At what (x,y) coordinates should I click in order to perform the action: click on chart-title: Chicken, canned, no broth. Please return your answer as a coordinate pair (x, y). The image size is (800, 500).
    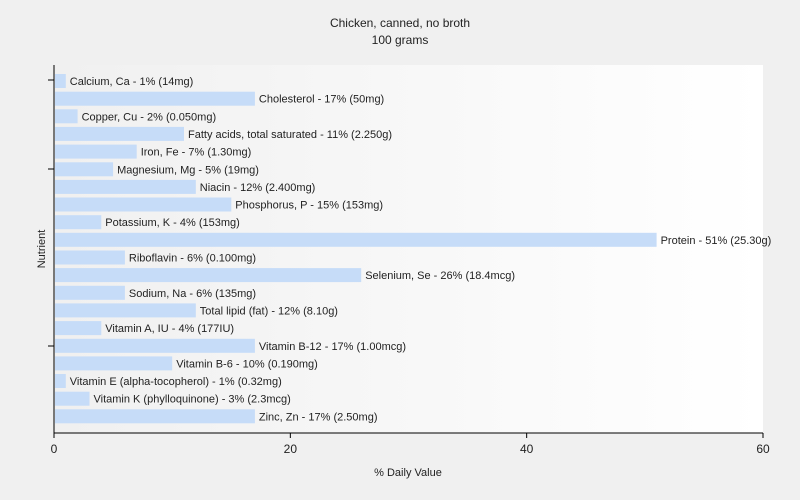
    Looking at the image, I should click on (400, 23).